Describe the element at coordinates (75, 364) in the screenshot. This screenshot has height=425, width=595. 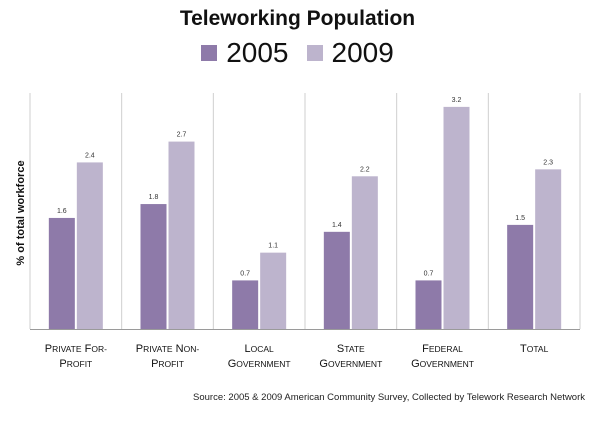
I see `category-label-0-line-1: PROFIT` at that location.